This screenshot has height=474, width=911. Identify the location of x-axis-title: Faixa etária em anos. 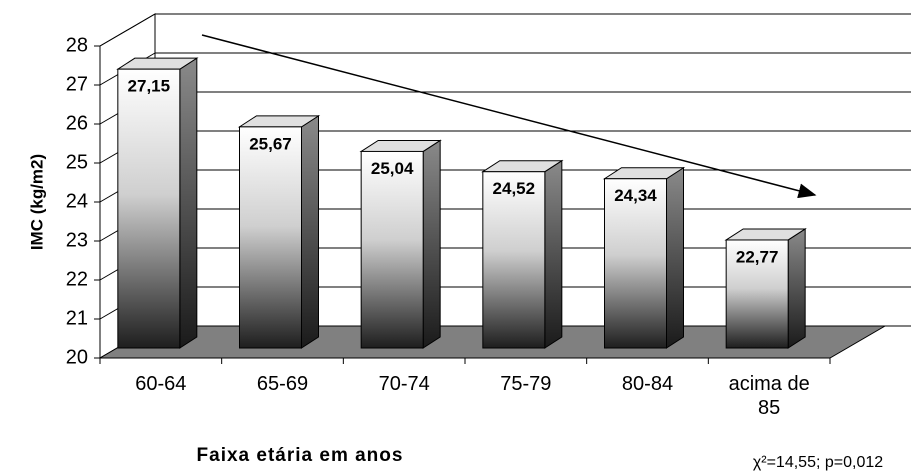
(300, 455).